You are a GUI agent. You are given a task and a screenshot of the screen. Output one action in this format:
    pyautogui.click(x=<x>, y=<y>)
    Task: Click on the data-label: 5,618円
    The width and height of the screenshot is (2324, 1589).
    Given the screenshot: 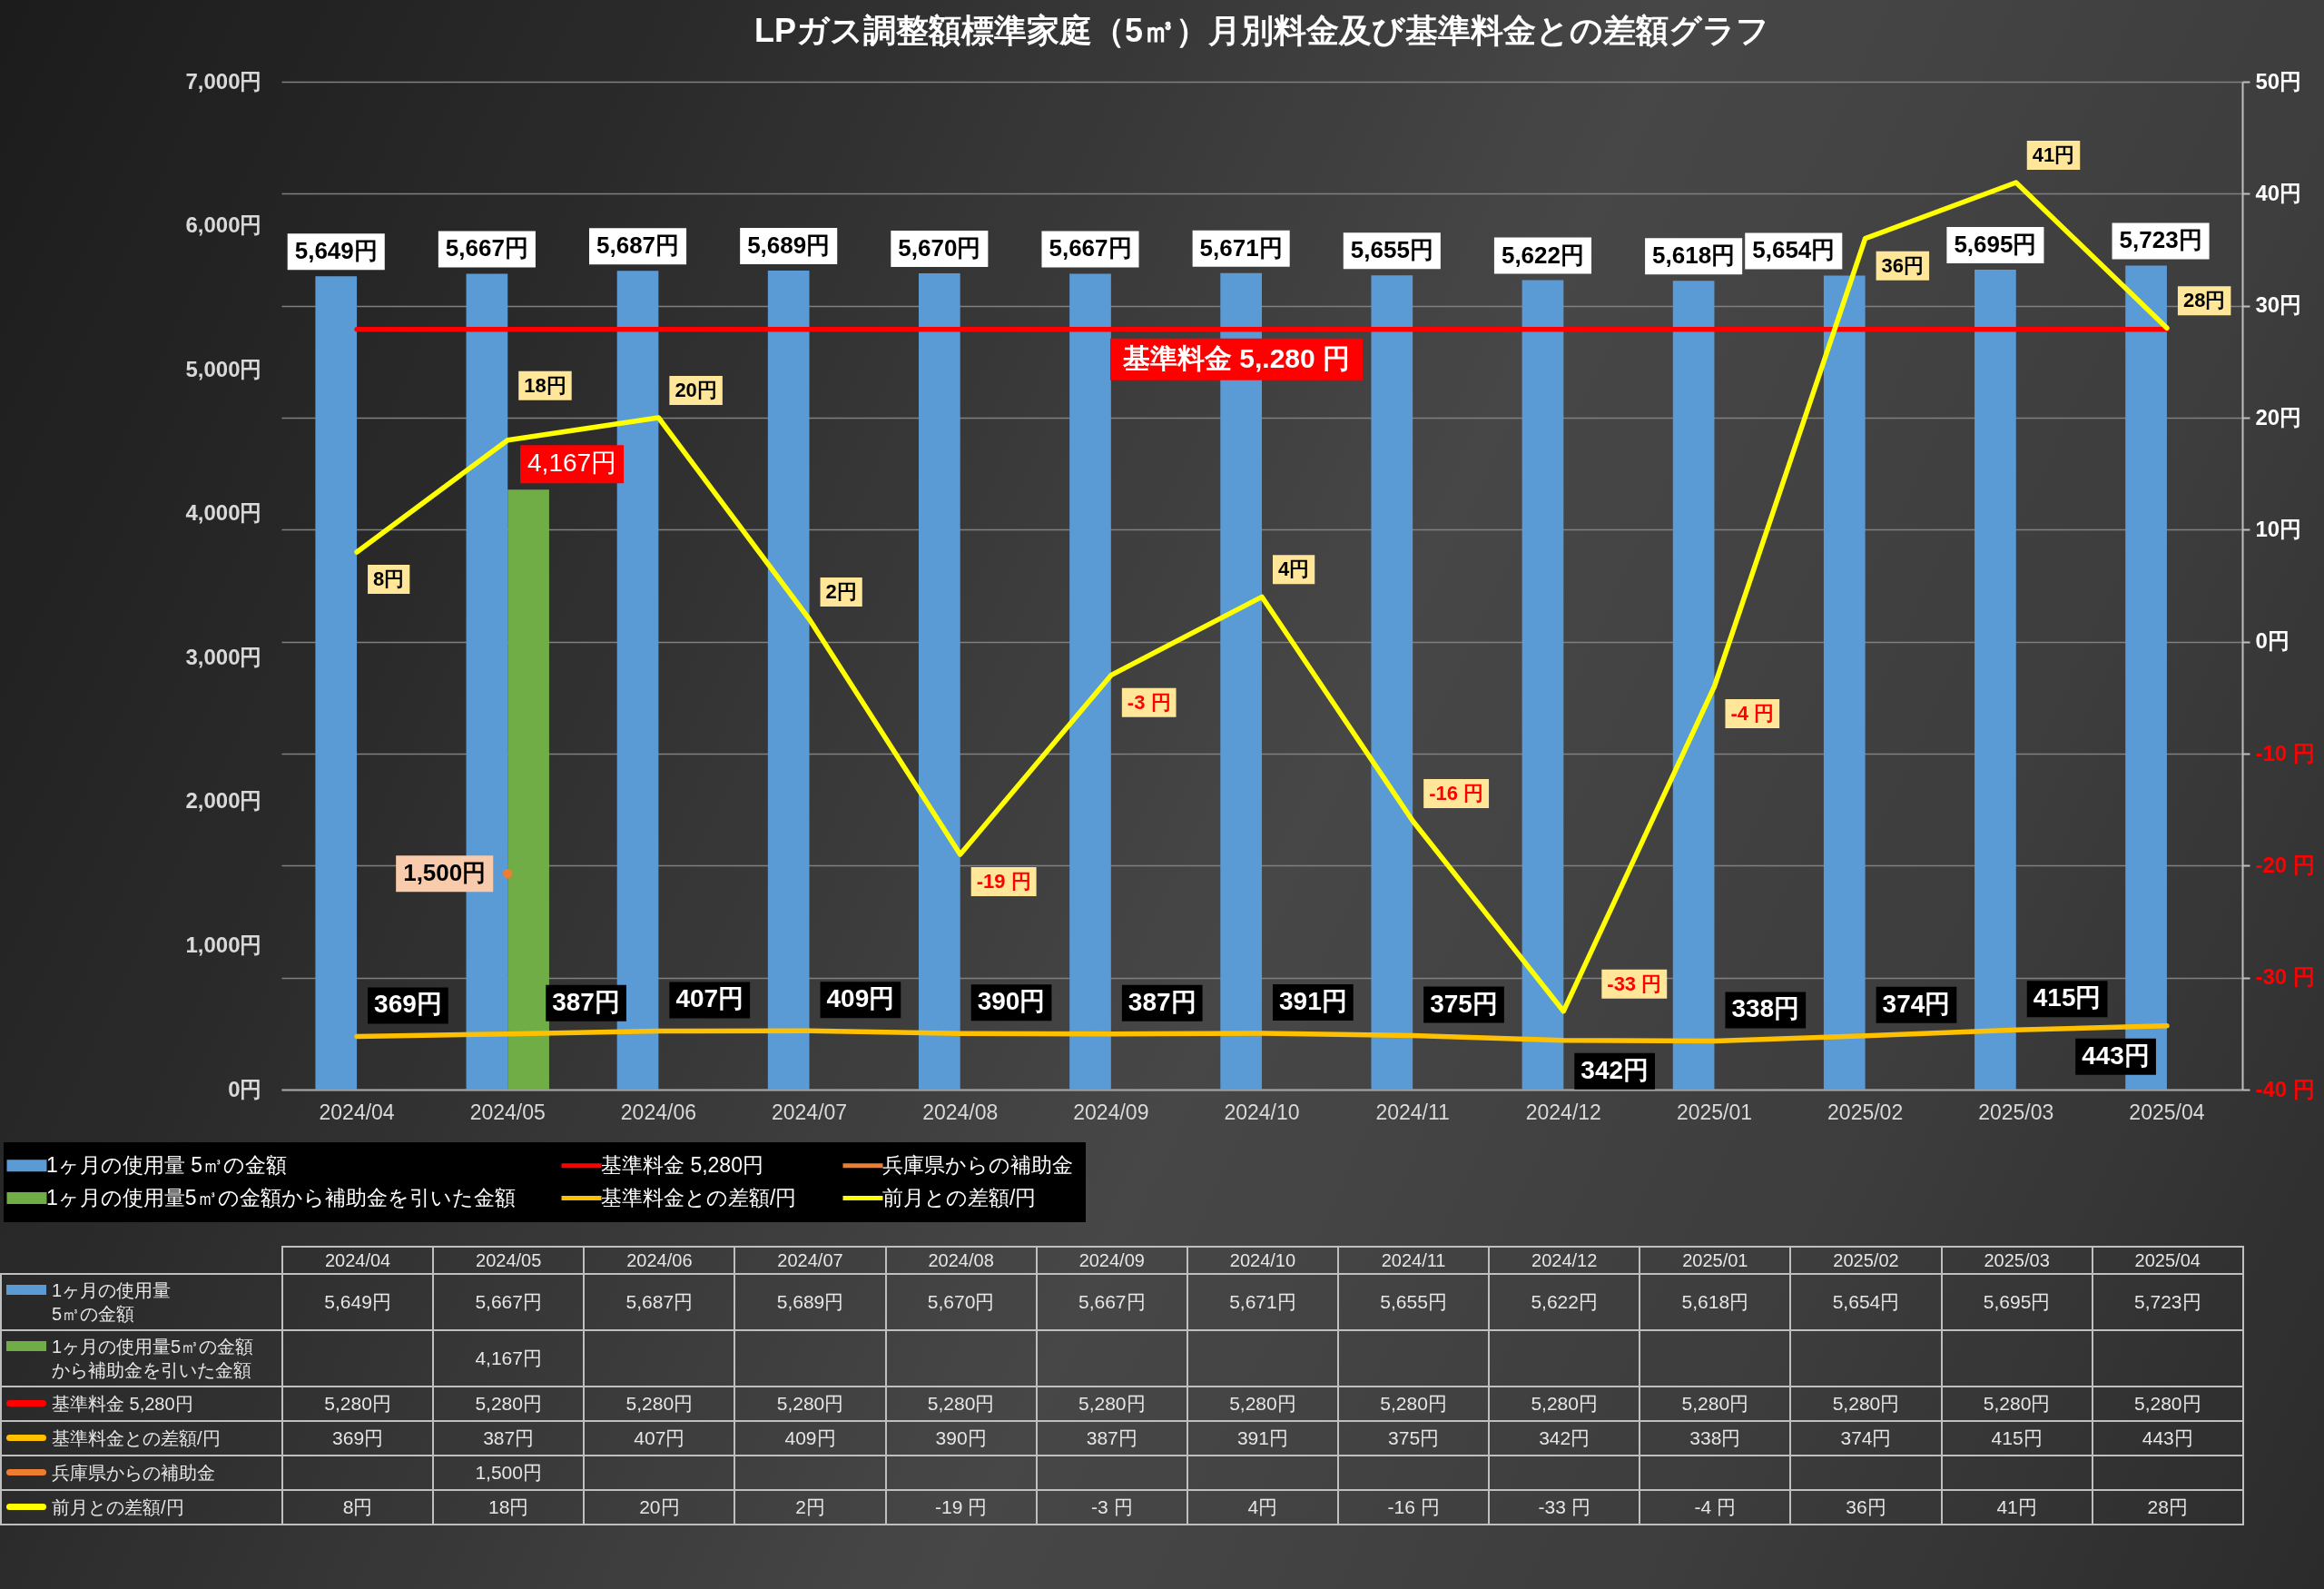 What is the action you would take?
    pyautogui.click(x=1715, y=1302)
    